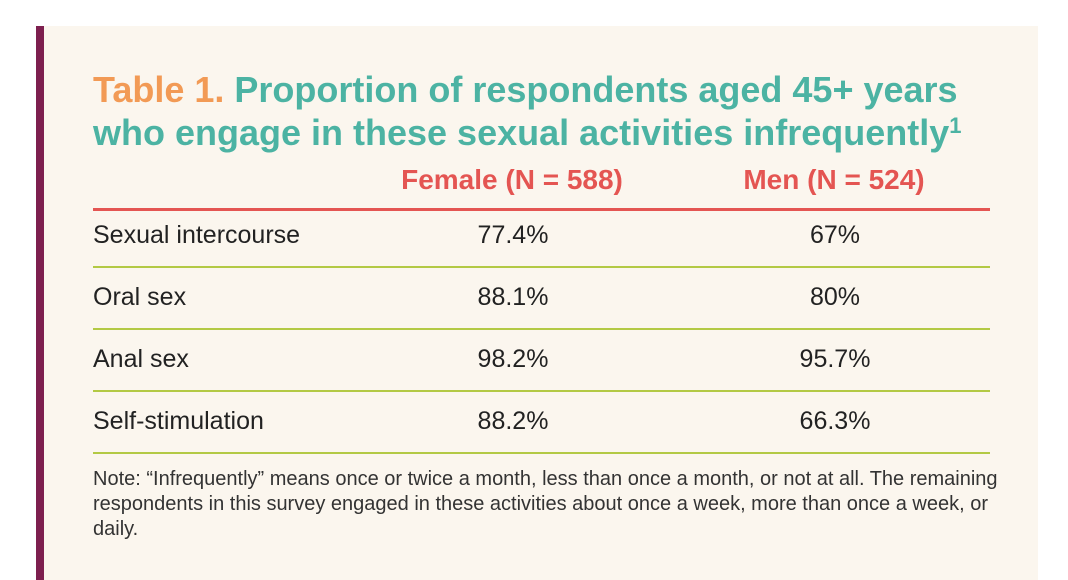 The height and width of the screenshot is (580, 1068). I want to click on activity-label: Anal sex, so click(141, 359).